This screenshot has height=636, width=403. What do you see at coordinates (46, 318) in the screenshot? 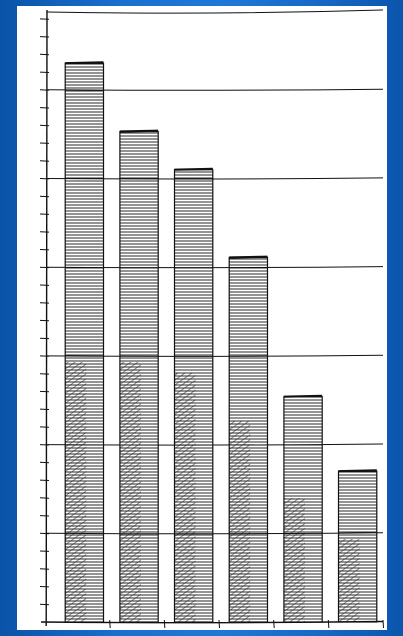
I see `y-axis-line` at bounding box center [46, 318].